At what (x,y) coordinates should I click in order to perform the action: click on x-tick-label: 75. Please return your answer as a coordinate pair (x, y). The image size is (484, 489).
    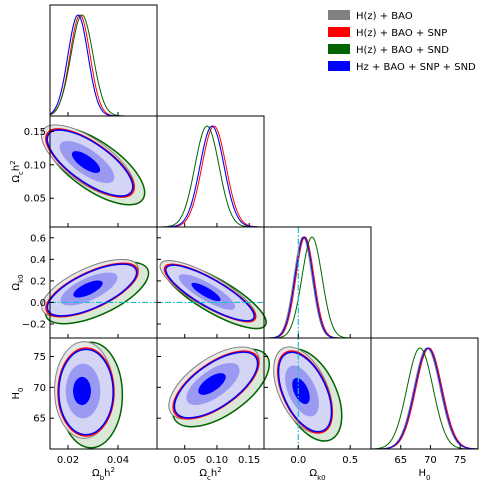
    Looking at the image, I should click on (460, 460).